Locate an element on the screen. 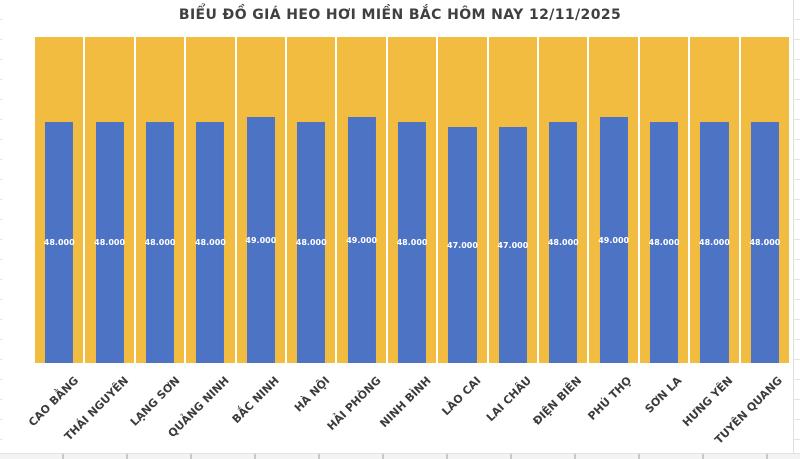 The height and width of the screenshot is (459, 800). x-axis-label: LAI CHÂU is located at coordinates (509, 399).